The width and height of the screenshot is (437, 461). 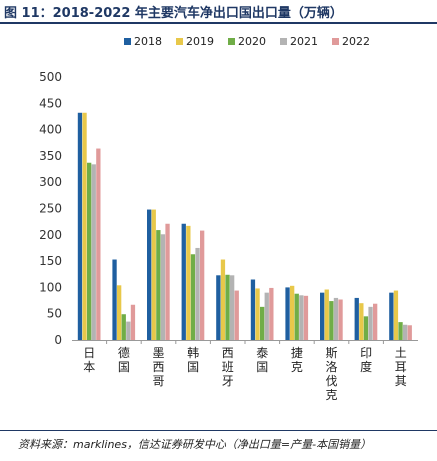 I want to click on x-category-label: 其, so click(x=401, y=381).